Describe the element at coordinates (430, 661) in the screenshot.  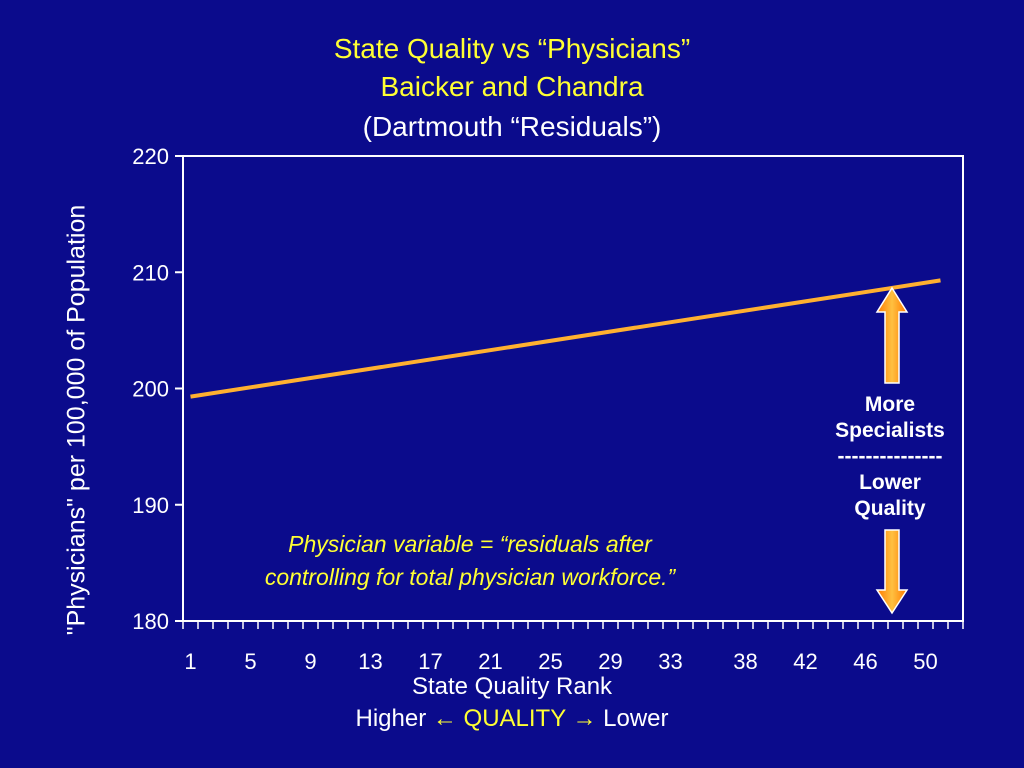
I see `x-tick-label: 17` at that location.